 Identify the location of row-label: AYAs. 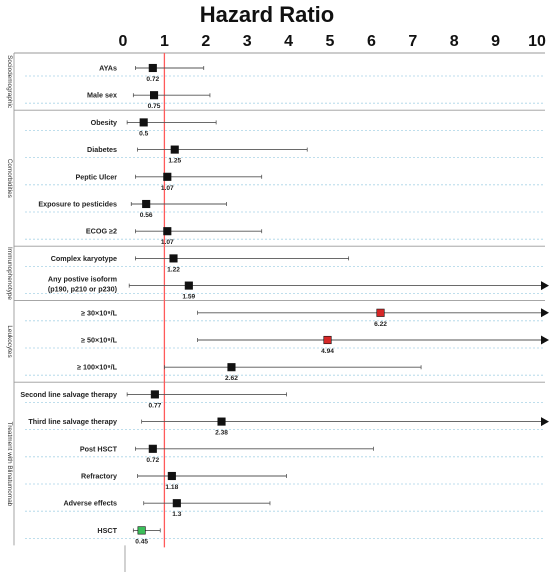
(108, 68).